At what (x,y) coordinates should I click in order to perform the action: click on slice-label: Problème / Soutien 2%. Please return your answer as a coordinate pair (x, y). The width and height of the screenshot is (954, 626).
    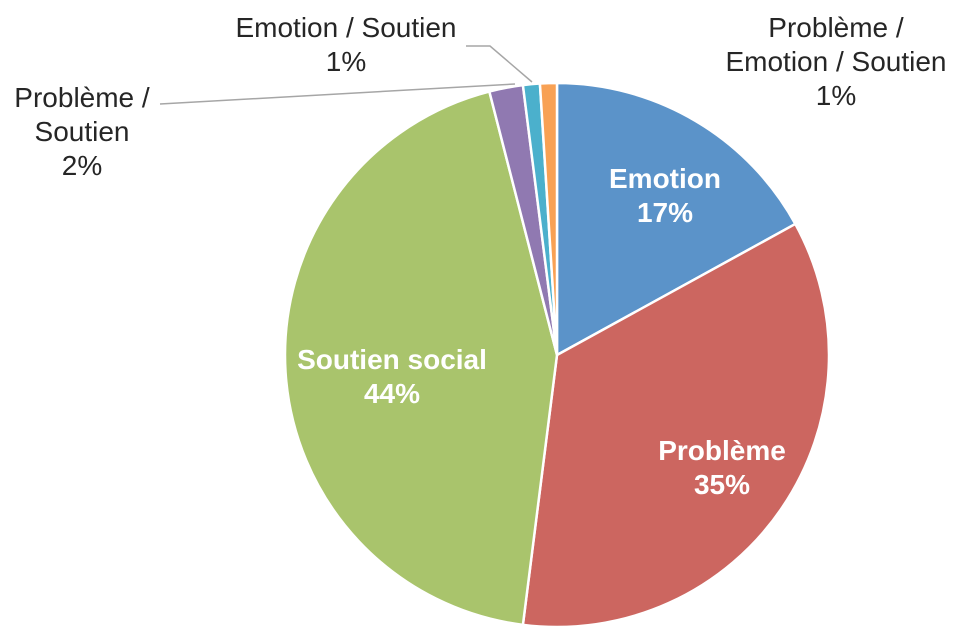
    Looking at the image, I should click on (82, 132).